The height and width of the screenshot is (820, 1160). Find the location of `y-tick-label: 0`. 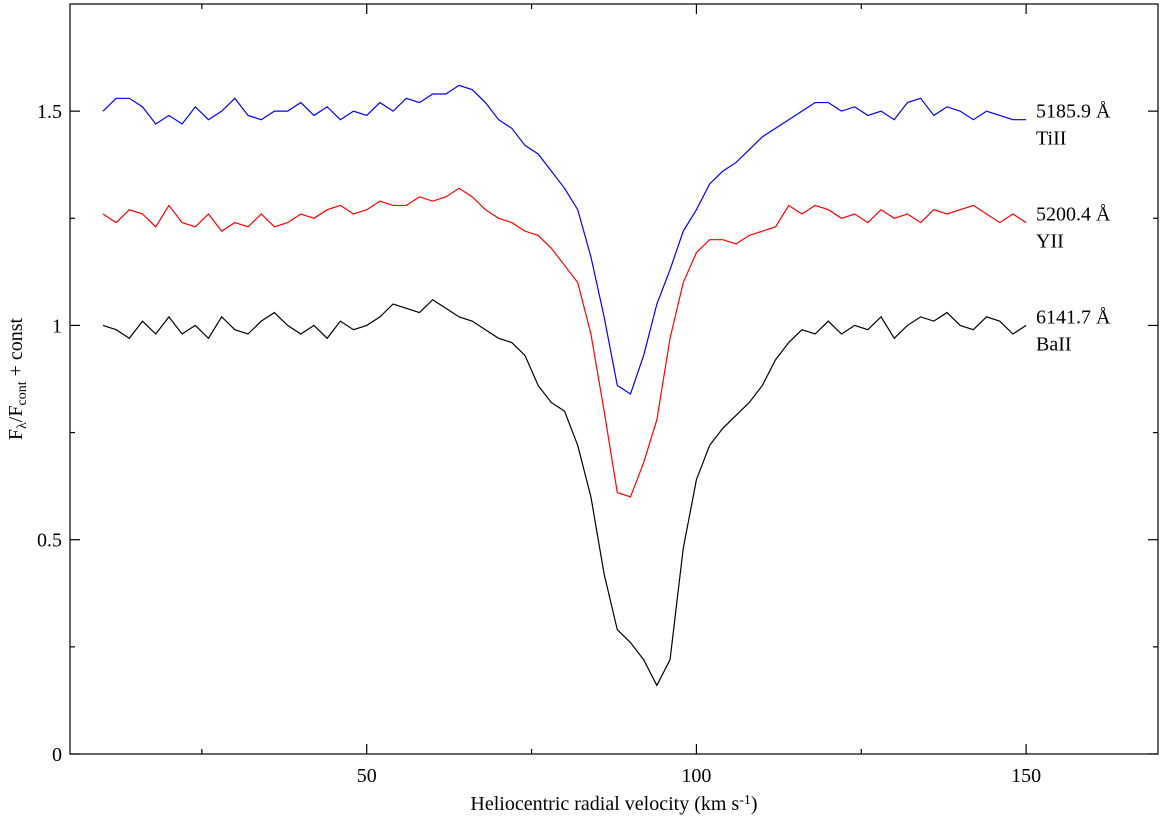

y-tick-label: 0 is located at coordinates (57, 755).